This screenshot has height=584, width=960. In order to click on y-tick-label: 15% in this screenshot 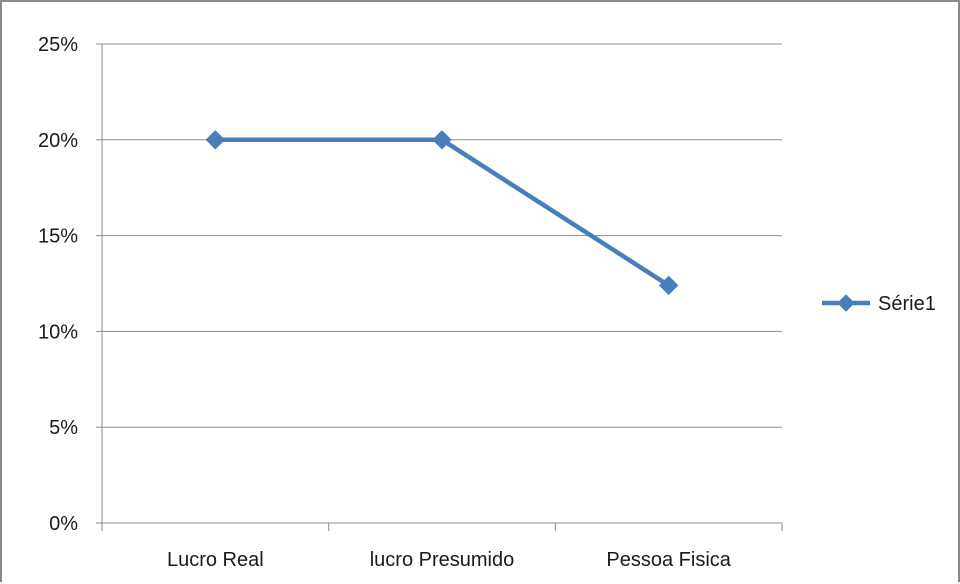, I will do `click(58, 237)`.